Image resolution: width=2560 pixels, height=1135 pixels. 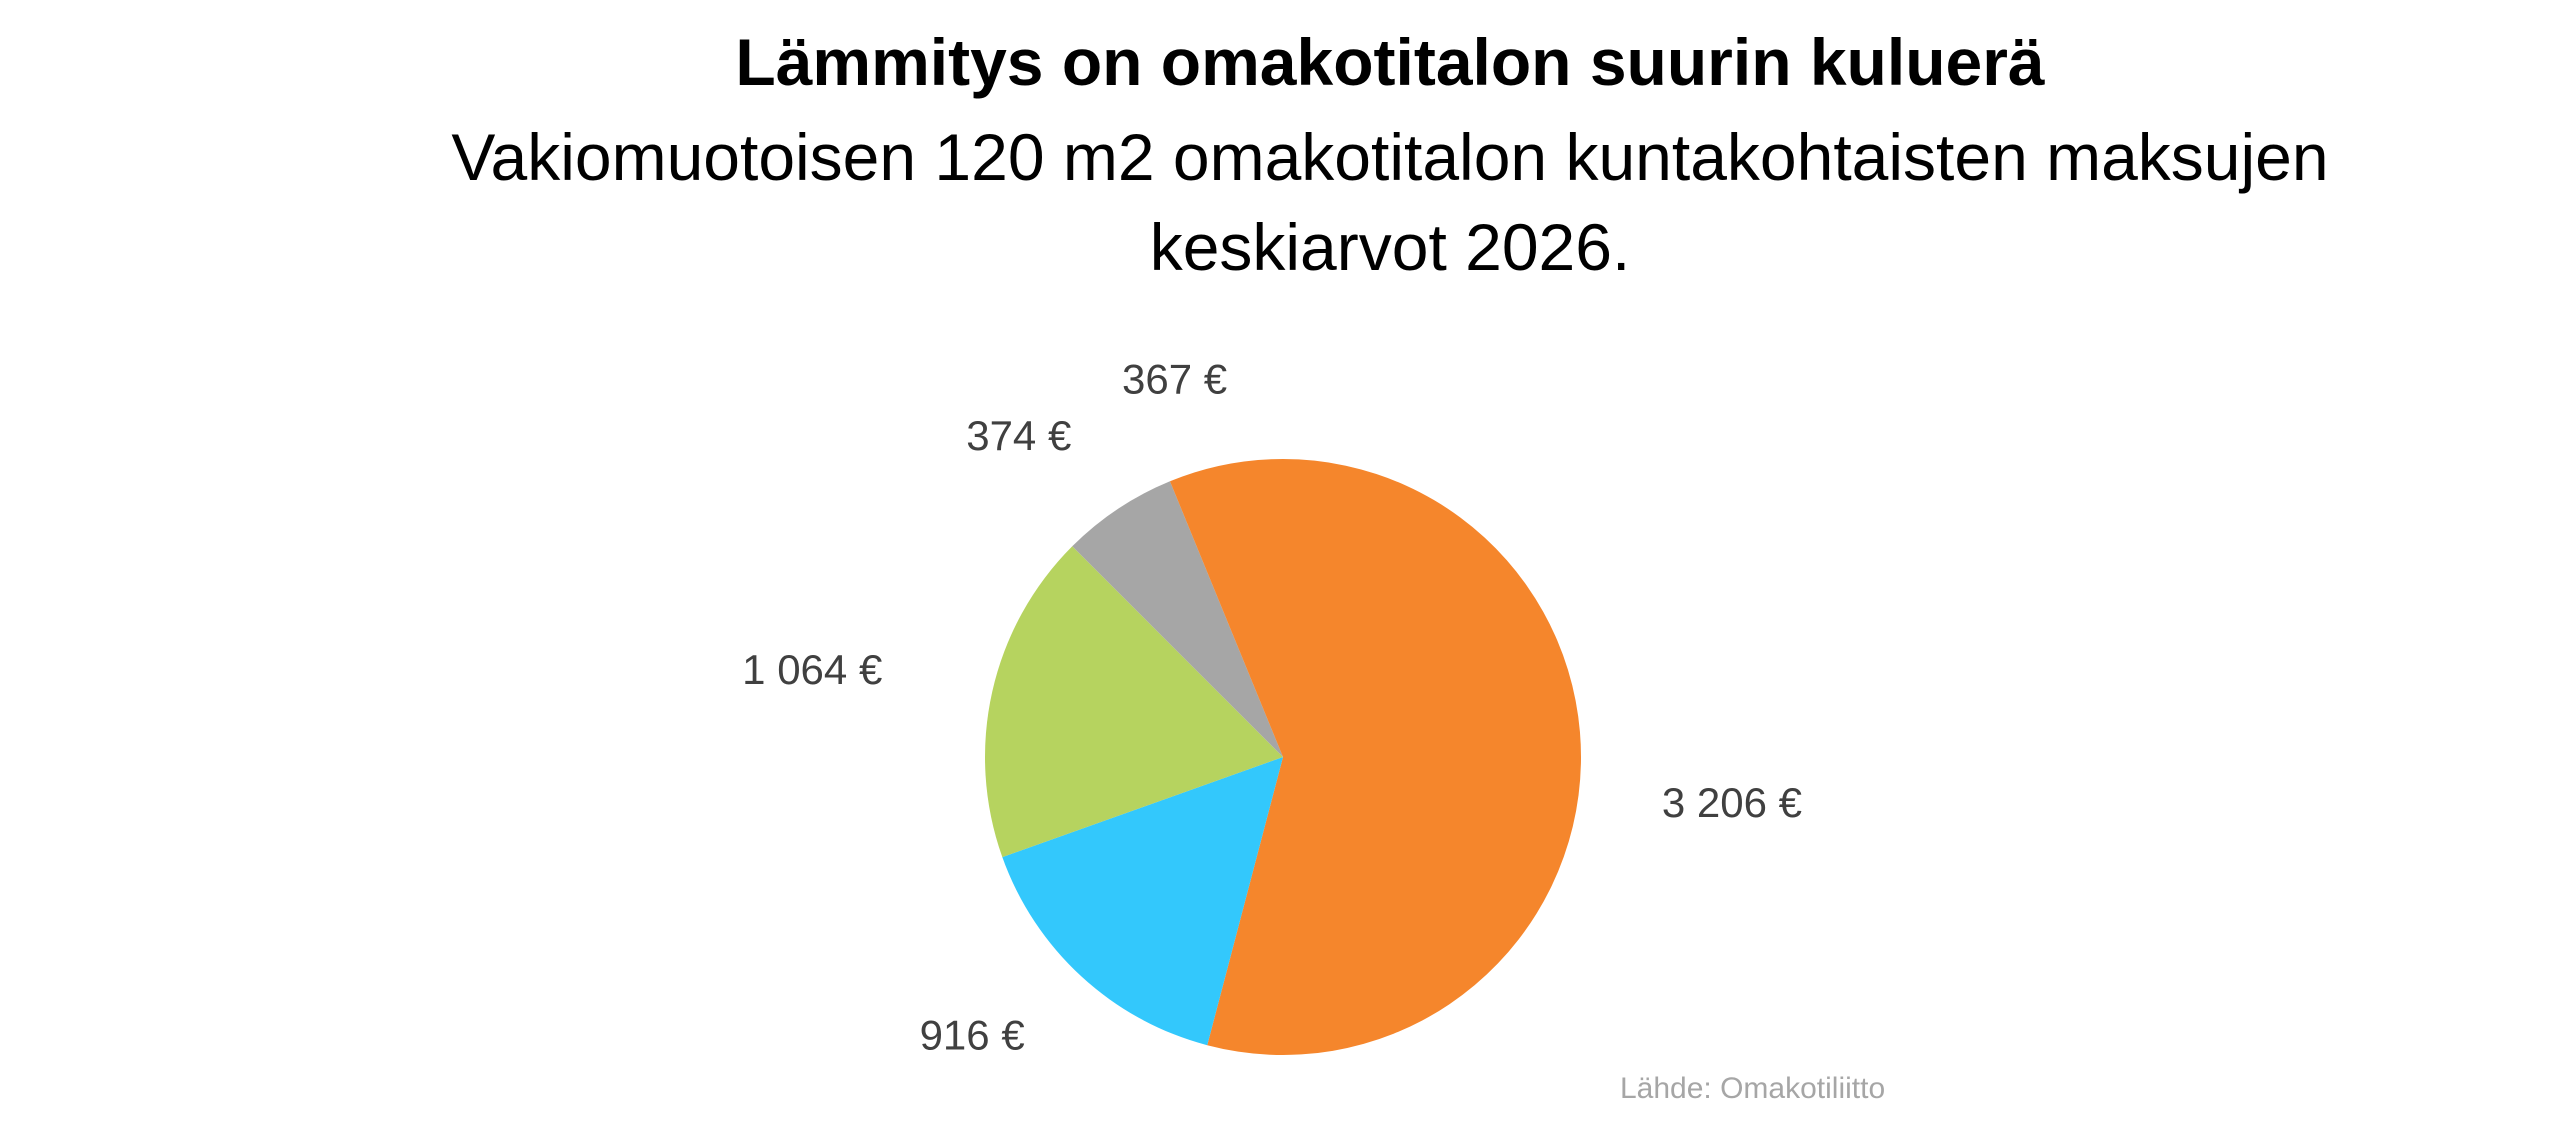 What do you see at coordinates (1390, 62) in the screenshot?
I see `chart-title: Lämmitys on omakotitalon suurin kuluerä` at bounding box center [1390, 62].